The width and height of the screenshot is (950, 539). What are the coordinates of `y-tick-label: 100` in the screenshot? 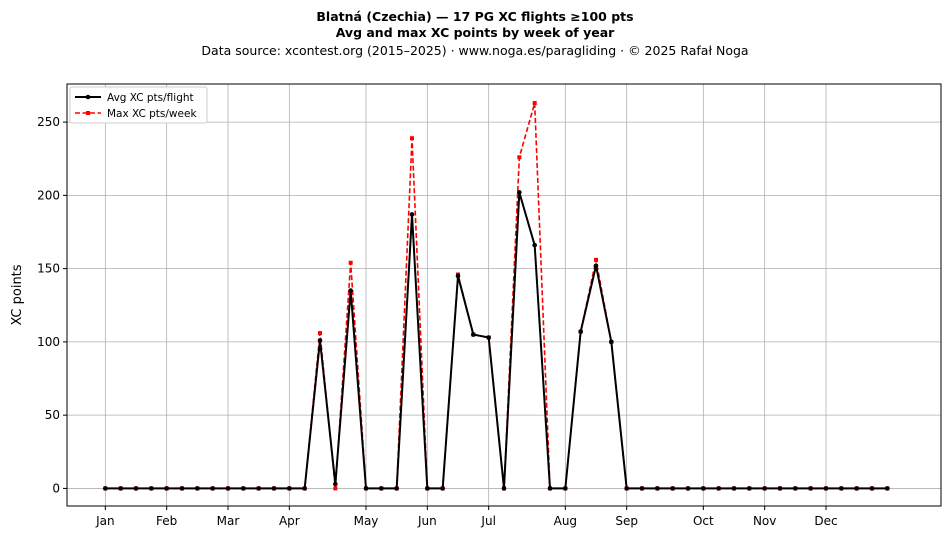 It's located at (48, 342).